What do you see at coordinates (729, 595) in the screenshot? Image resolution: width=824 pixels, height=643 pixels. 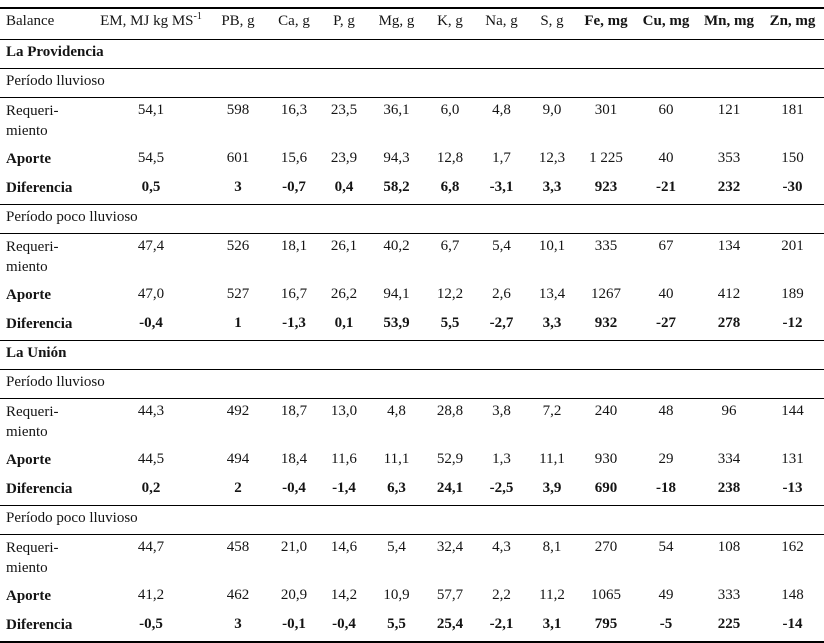 I see `value-cell: 333` at bounding box center [729, 595].